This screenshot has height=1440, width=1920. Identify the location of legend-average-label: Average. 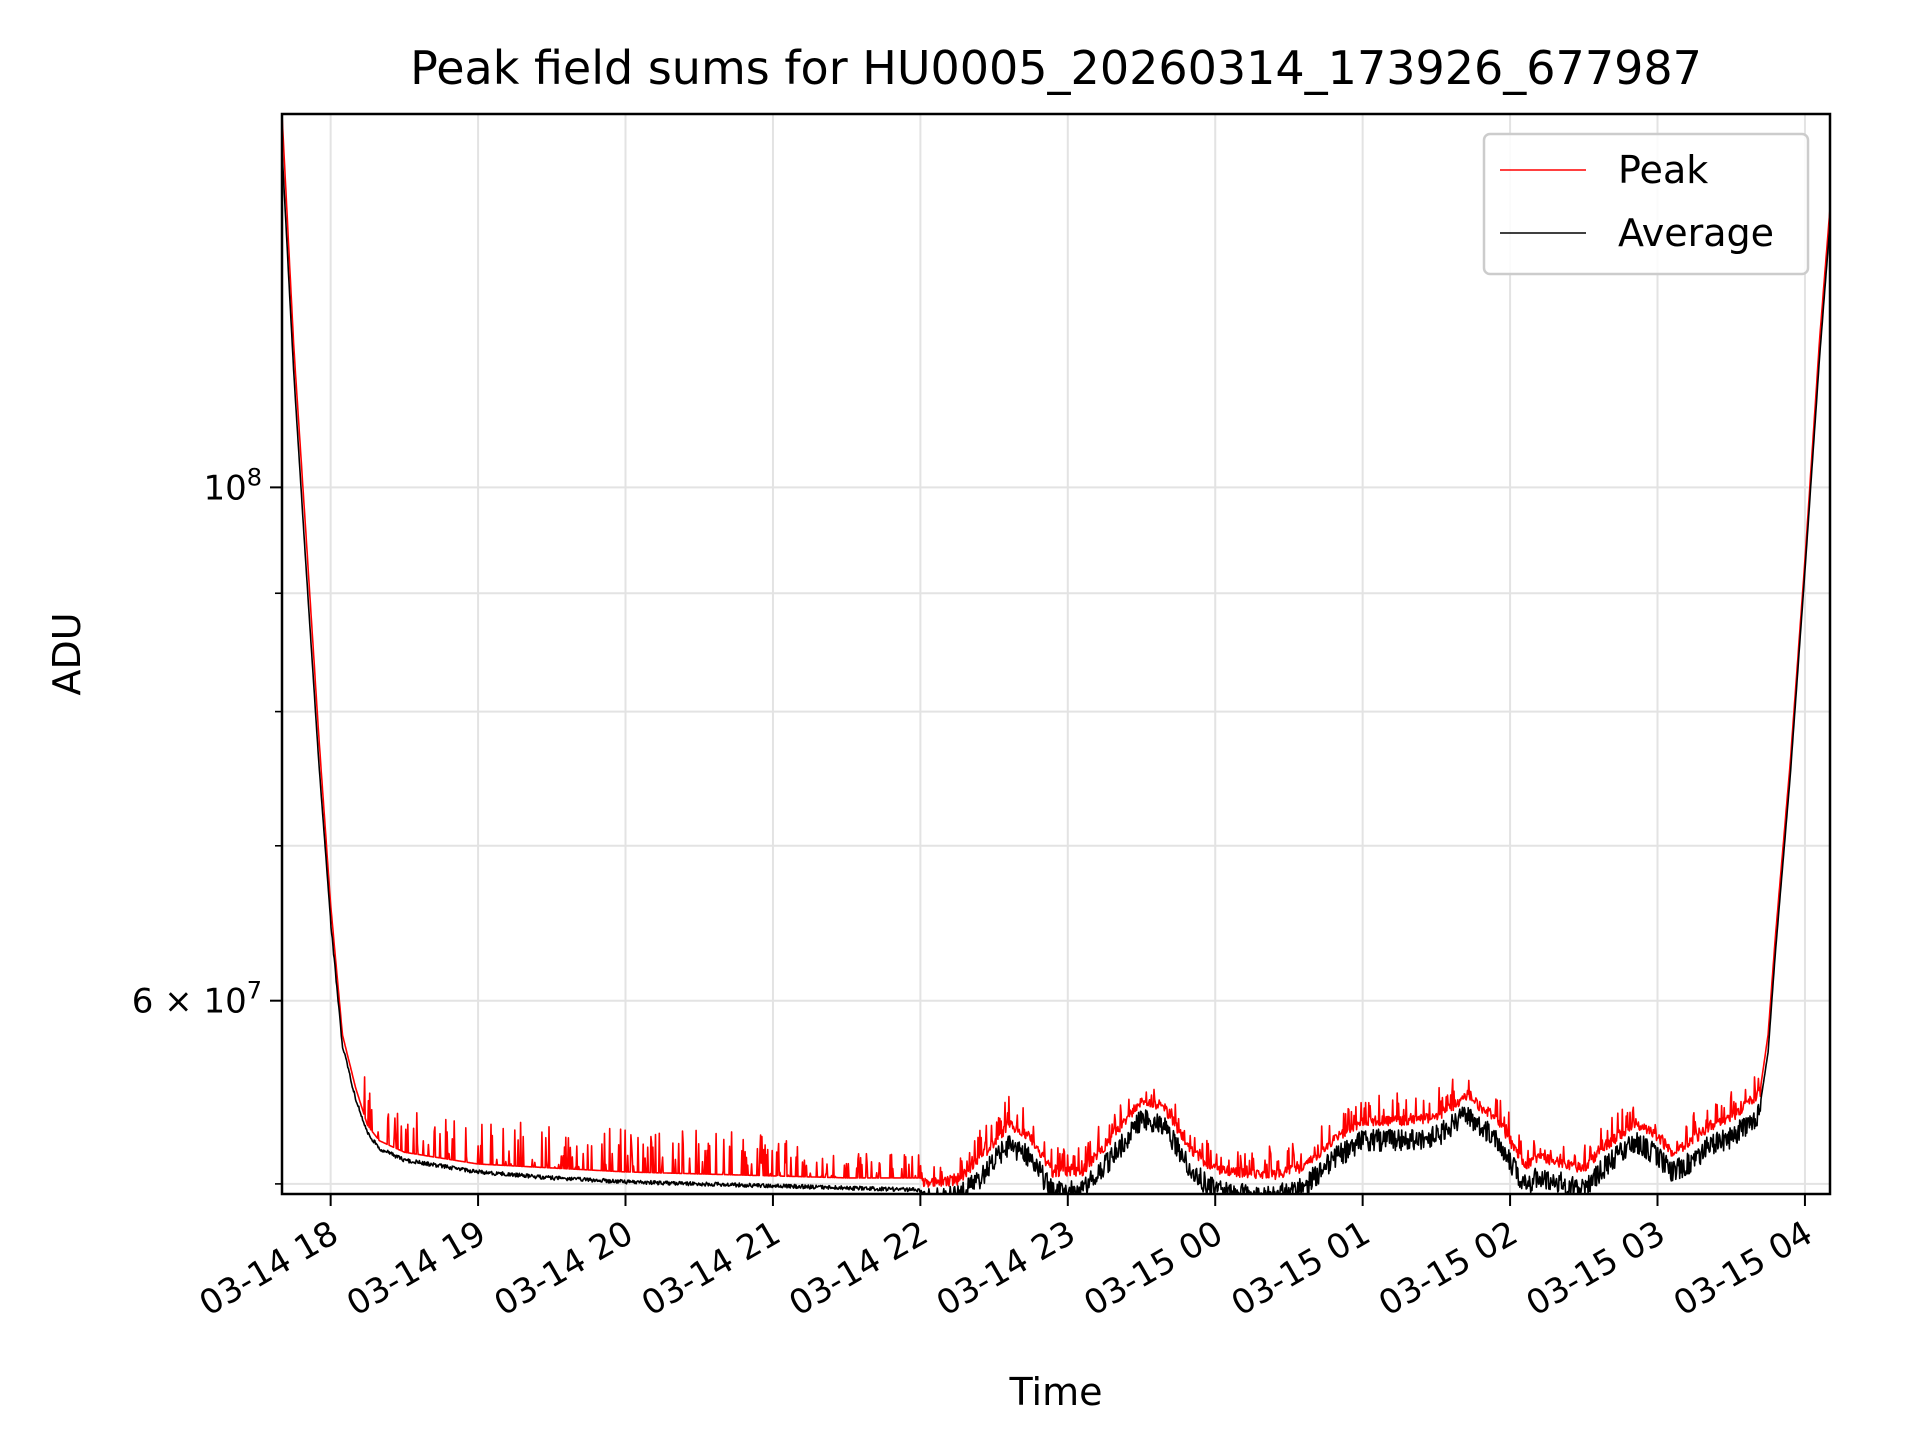
(1696, 233).